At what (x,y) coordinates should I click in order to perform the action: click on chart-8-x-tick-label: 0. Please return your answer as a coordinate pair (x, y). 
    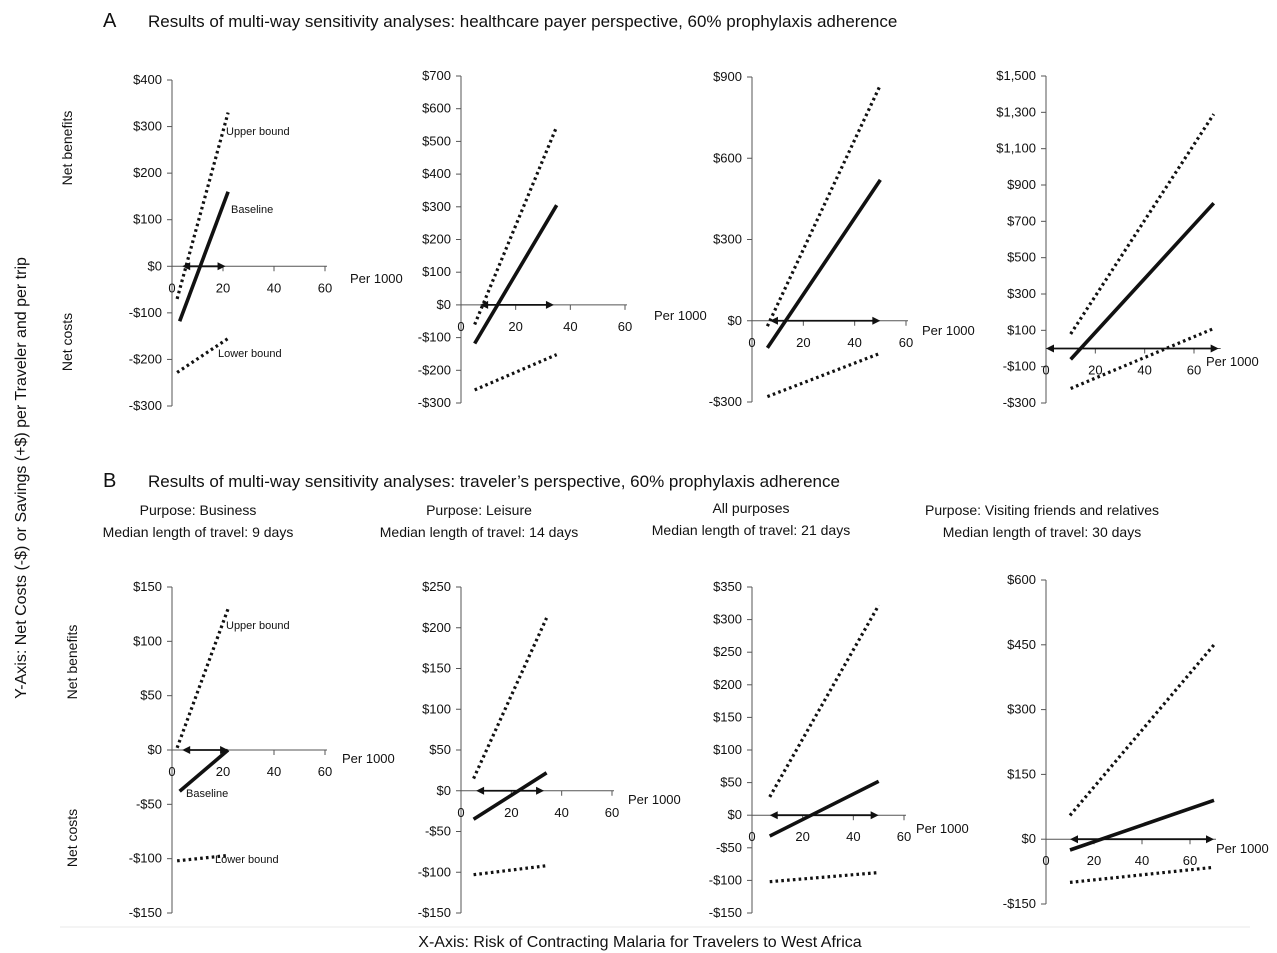
    Looking at the image, I should click on (1045, 860).